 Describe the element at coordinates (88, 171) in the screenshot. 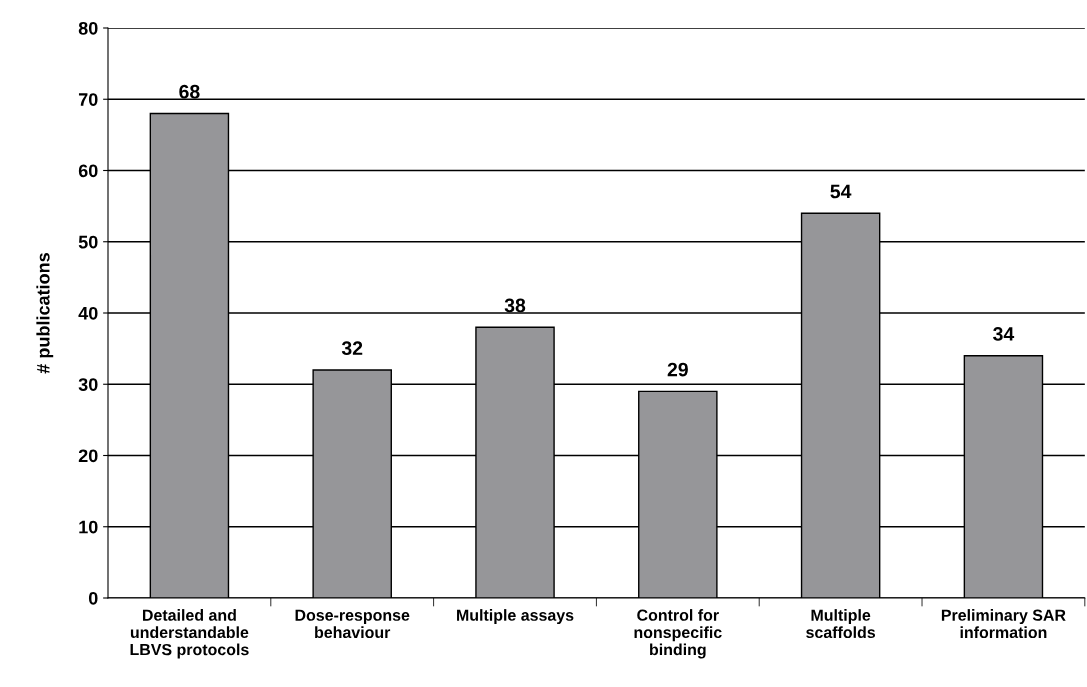

I see `y-tick-label: 60` at that location.